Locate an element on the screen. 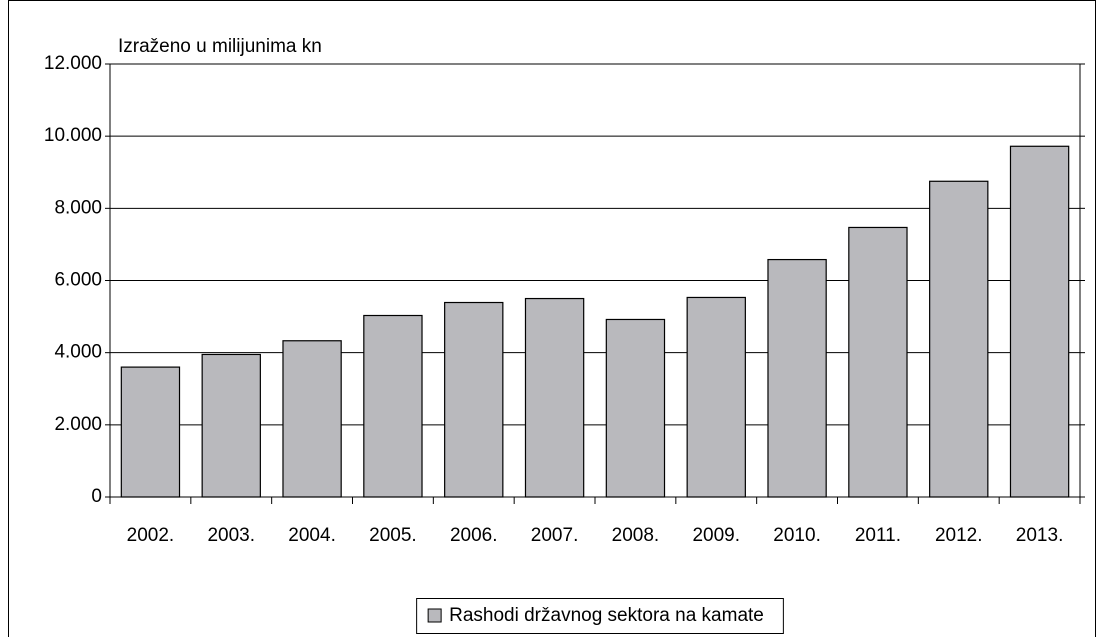 This screenshot has height=637, width=1097. y-tick-label: 10.000 is located at coordinates (73, 135).